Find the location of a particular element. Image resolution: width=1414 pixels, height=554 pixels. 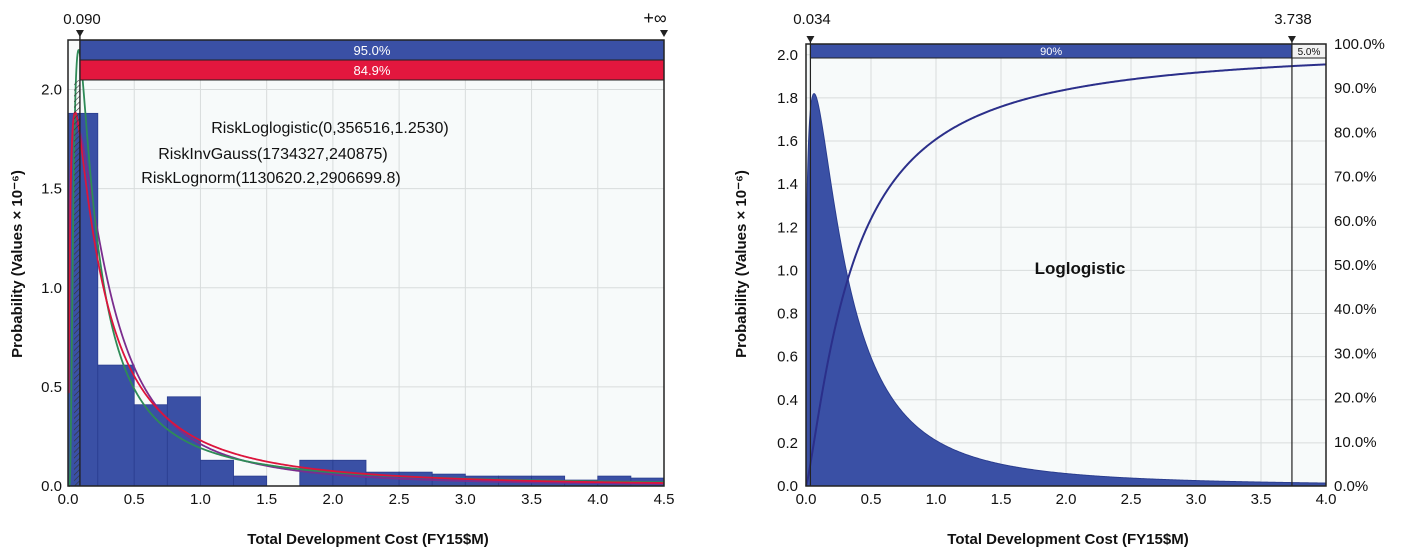

right-x-tick: 4.0 is located at coordinates (1326, 499).